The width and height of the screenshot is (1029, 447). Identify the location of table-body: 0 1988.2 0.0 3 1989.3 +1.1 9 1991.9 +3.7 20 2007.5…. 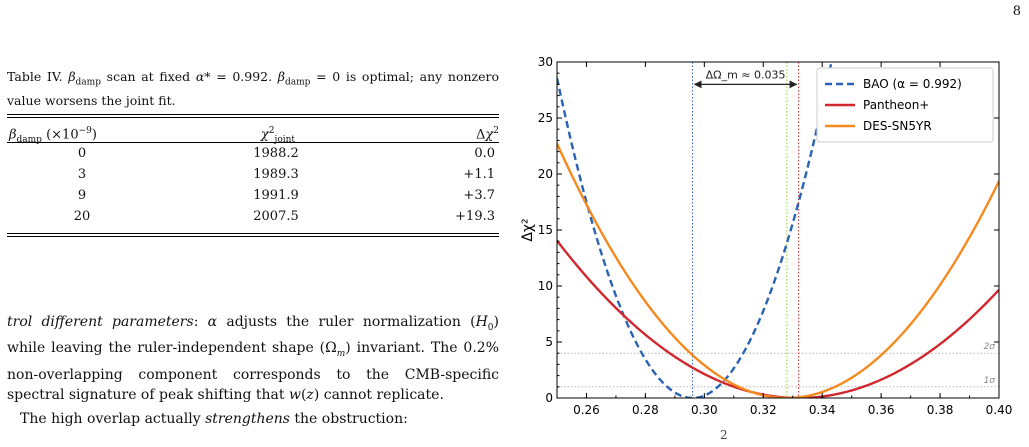
(253, 185).